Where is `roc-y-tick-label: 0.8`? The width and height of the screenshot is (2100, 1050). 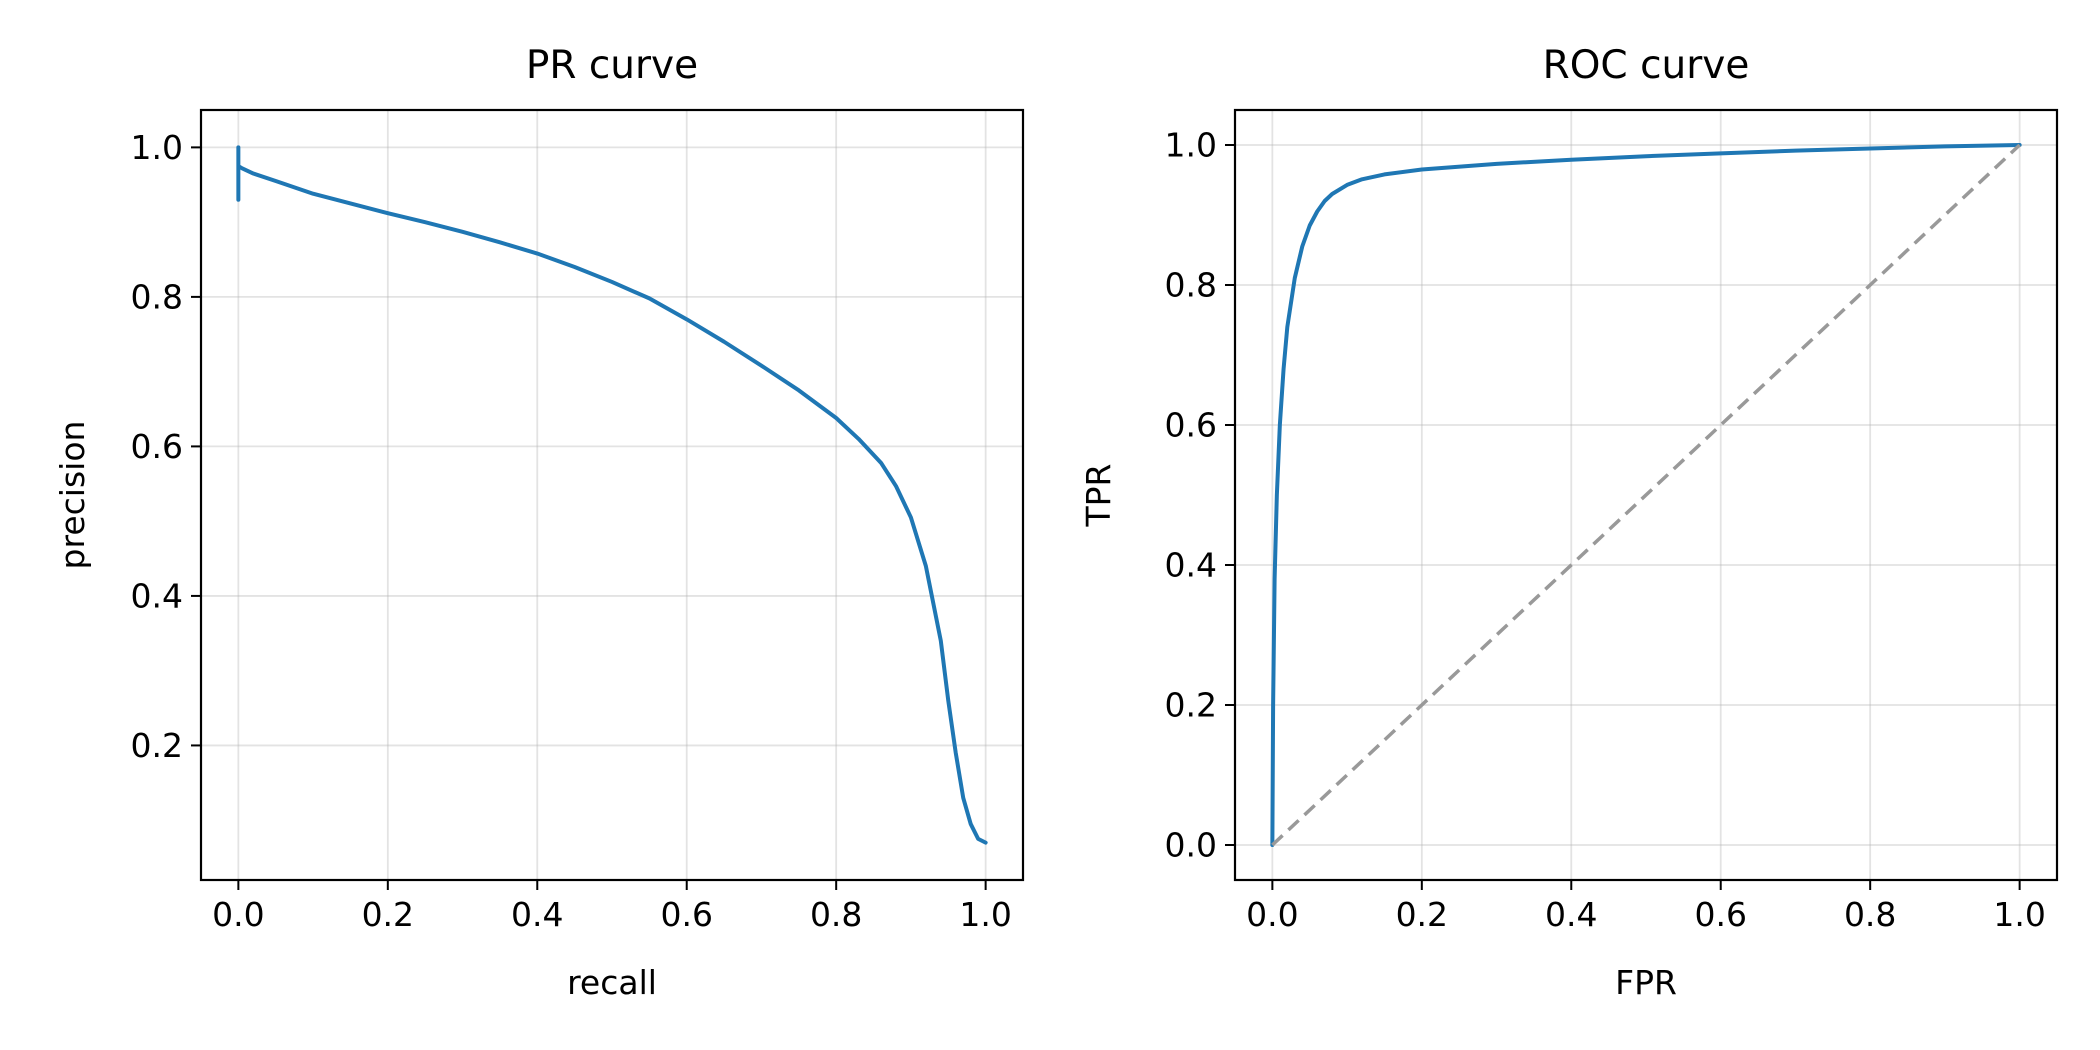
roc-y-tick-label: 0.8 is located at coordinates (1191, 285).